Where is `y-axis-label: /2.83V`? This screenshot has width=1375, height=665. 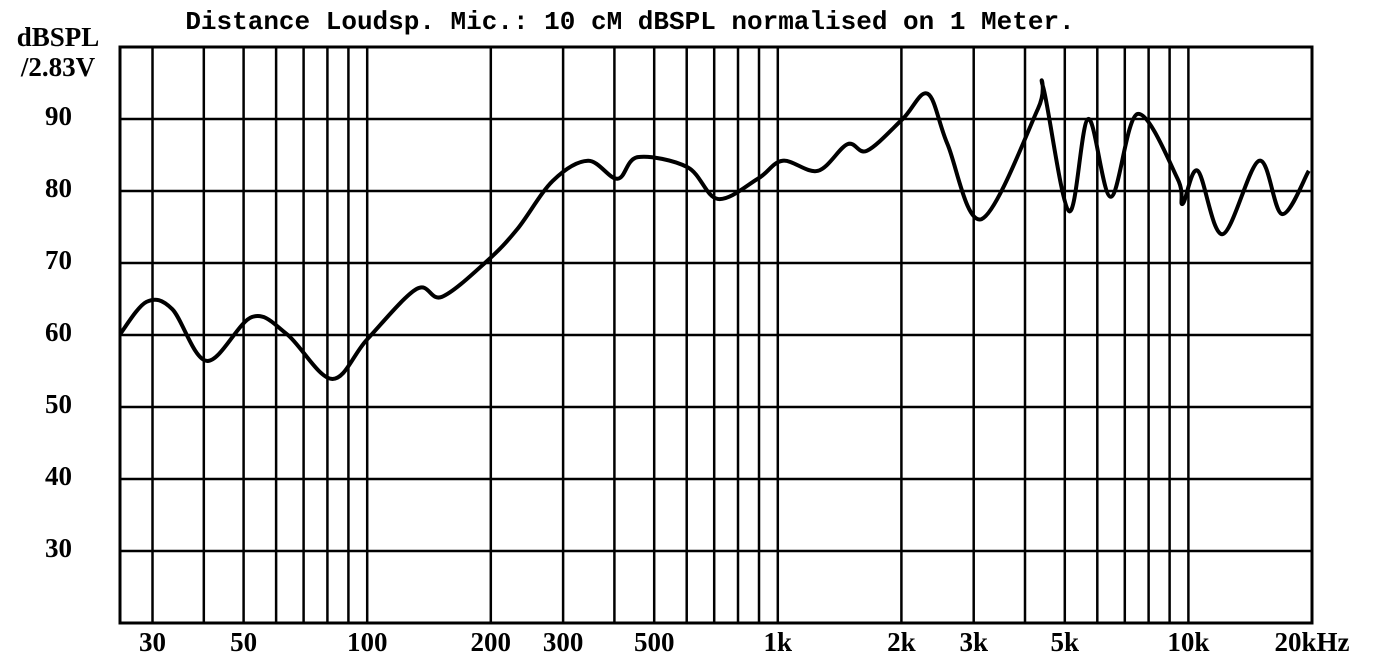
y-axis-label: /2.83V is located at coordinates (58, 67).